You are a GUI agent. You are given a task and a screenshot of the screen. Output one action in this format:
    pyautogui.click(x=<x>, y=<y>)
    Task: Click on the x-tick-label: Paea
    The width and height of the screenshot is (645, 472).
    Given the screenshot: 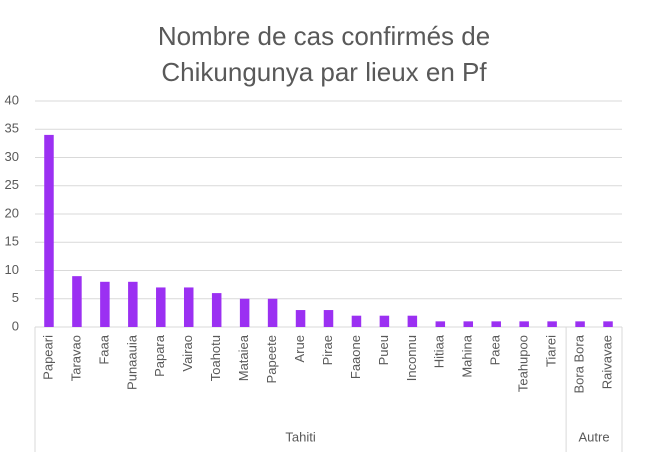 What is the action you would take?
    pyautogui.click(x=495, y=349)
    